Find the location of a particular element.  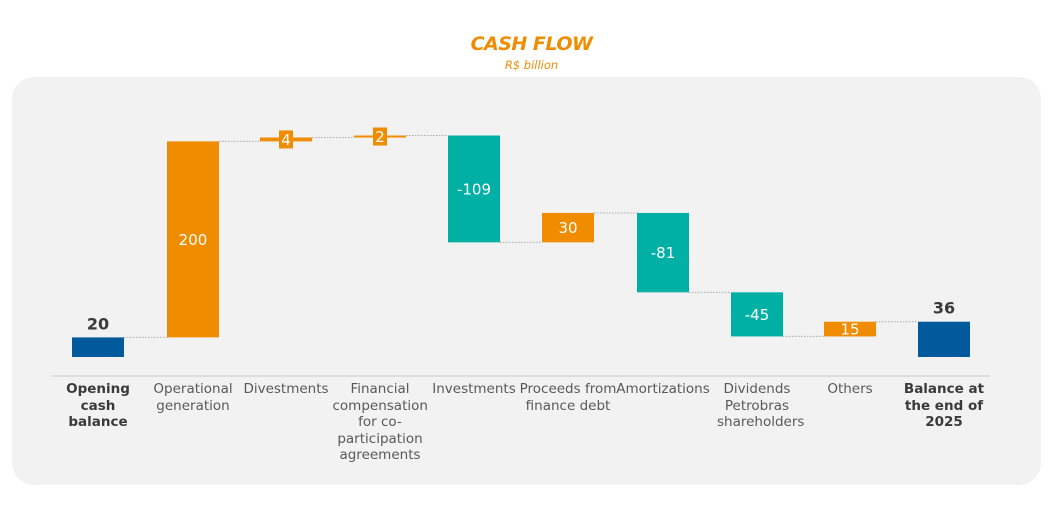

category-label-7: Dividends Petrobras shareholders is located at coordinates (761, 405).